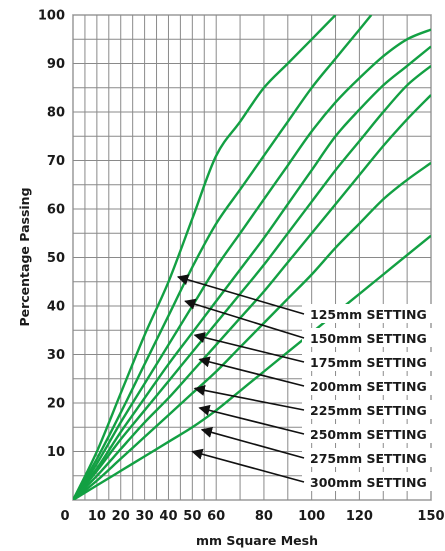 This screenshot has height=551, width=445. I want to click on x-axis-ticks: 0 10 20 30 40 50 60 80 100 120 150, so click(252, 516).